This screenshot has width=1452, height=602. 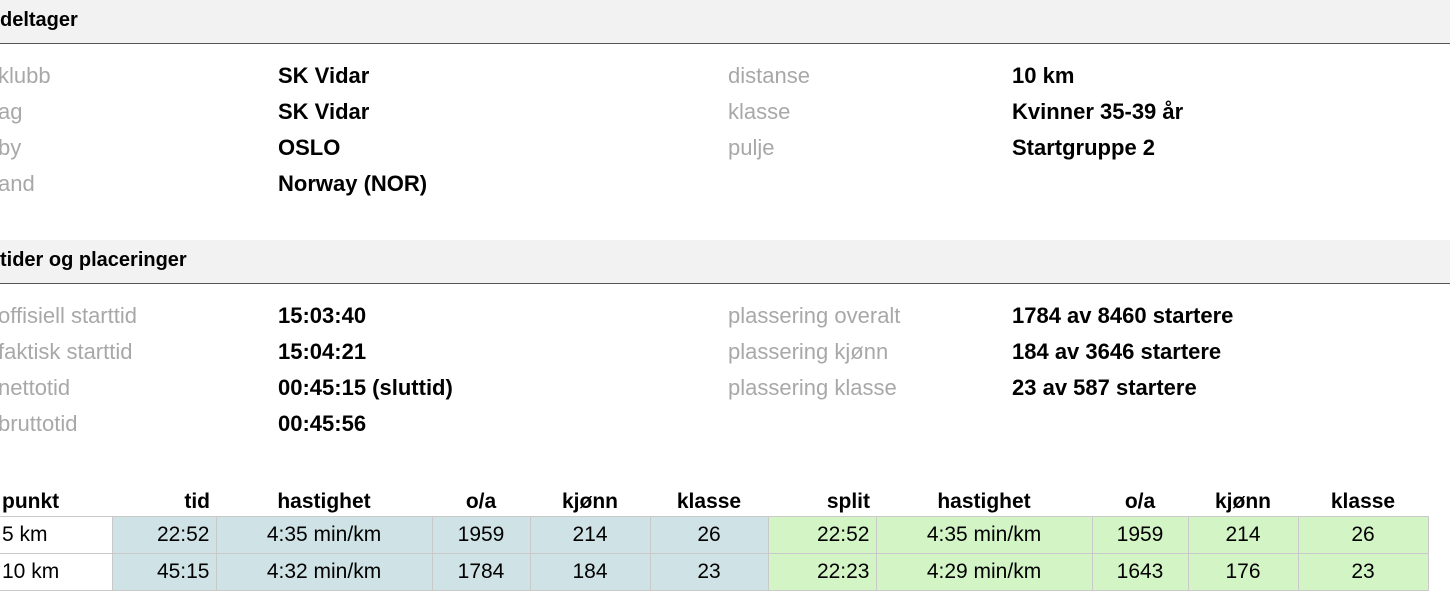 What do you see at coordinates (324, 501) in the screenshot?
I see `header-pace: hastighet` at bounding box center [324, 501].